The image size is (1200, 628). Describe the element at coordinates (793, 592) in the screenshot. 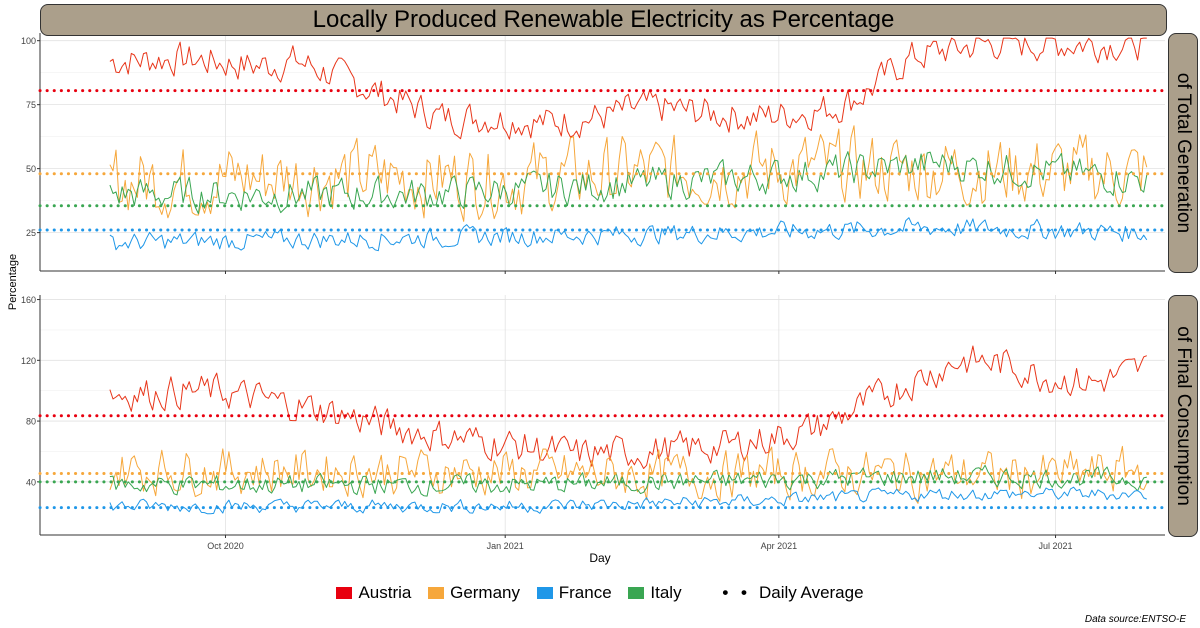

I see `legend-item-daily-average: • • Daily Average` at that location.